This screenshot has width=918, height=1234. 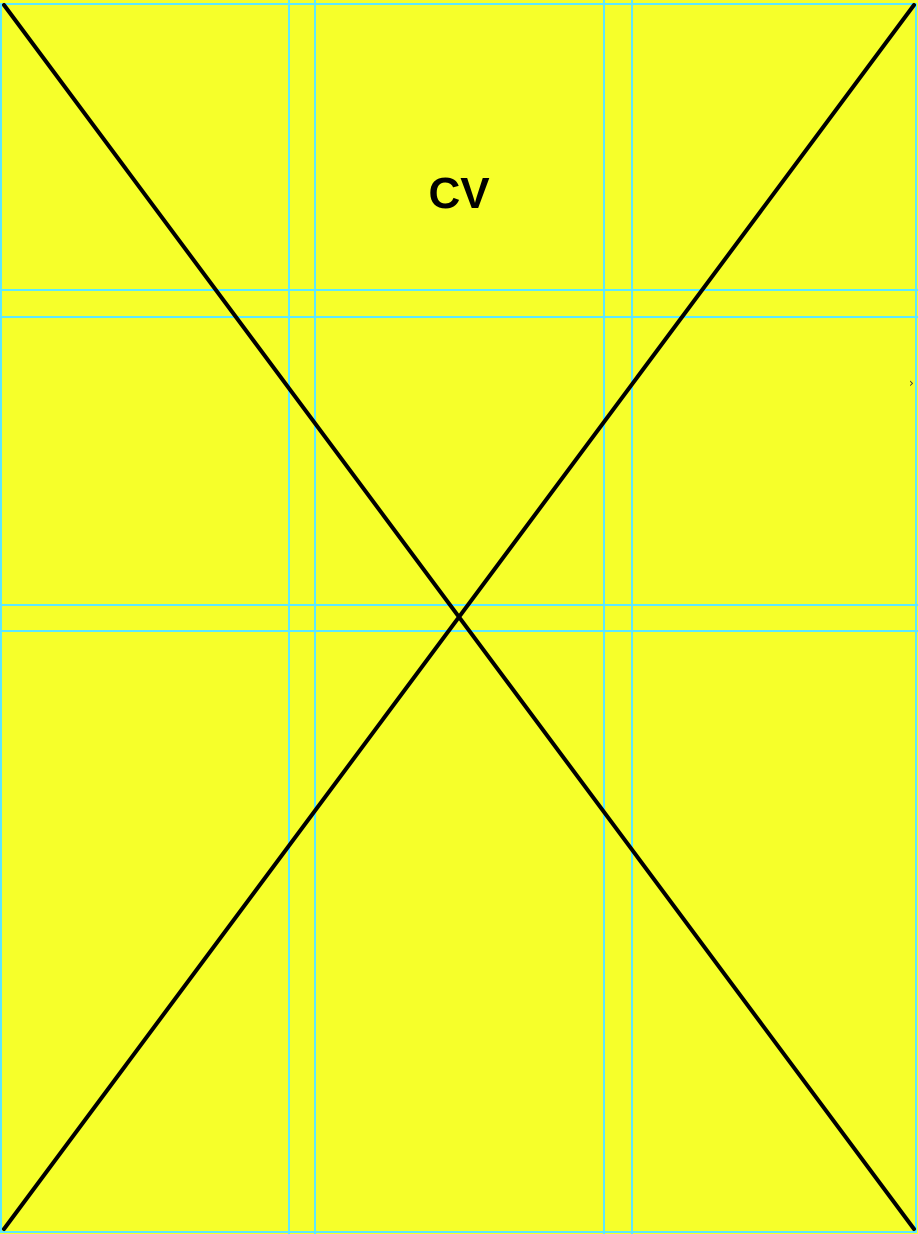 I want to click on page-title: CV, so click(x=459, y=193).